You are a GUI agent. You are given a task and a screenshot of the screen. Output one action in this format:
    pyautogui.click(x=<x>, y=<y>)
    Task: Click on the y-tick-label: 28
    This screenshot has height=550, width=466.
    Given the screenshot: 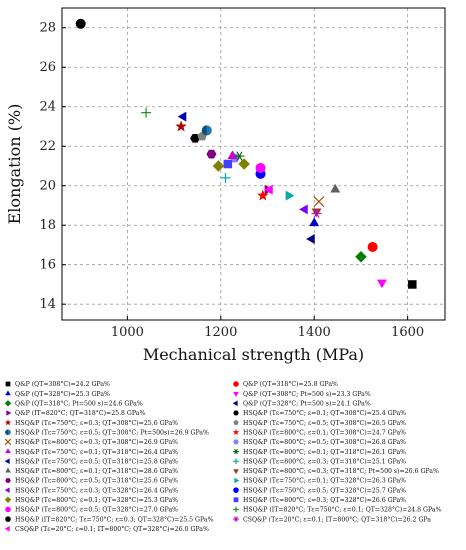 What is the action you would take?
    pyautogui.click(x=47, y=28)
    